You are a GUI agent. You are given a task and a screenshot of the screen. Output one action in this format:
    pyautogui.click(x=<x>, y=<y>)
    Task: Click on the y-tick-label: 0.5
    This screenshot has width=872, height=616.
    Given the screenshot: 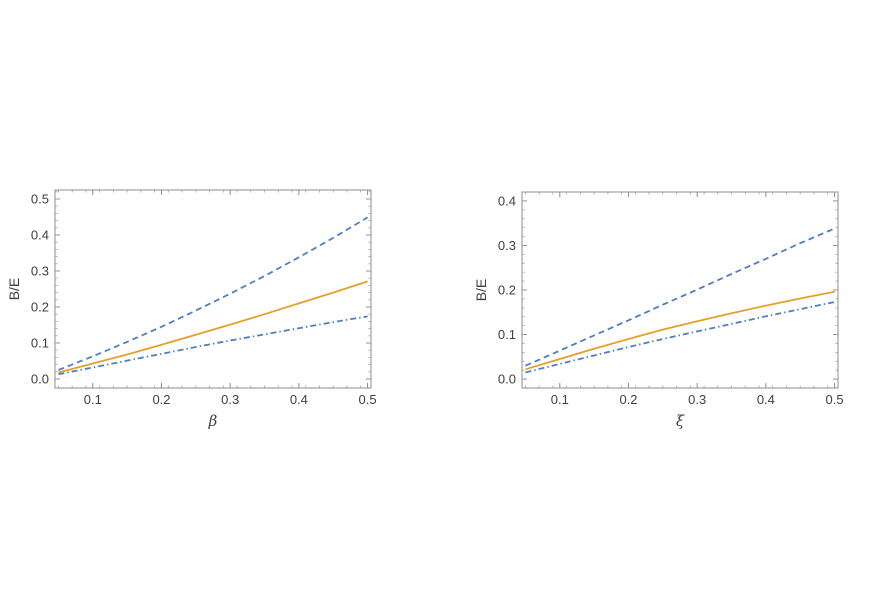 What is the action you would take?
    pyautogui.click(x=40, y=199)
    